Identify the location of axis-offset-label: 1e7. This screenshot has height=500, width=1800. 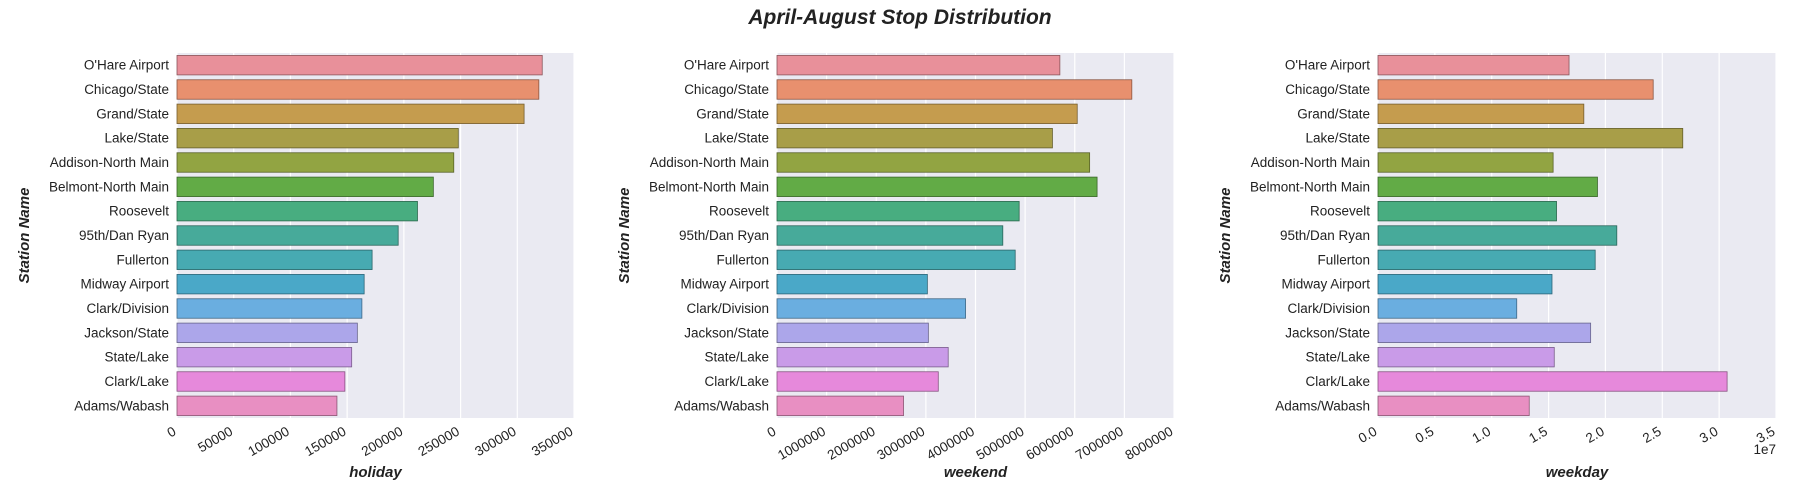
(1764, 449).